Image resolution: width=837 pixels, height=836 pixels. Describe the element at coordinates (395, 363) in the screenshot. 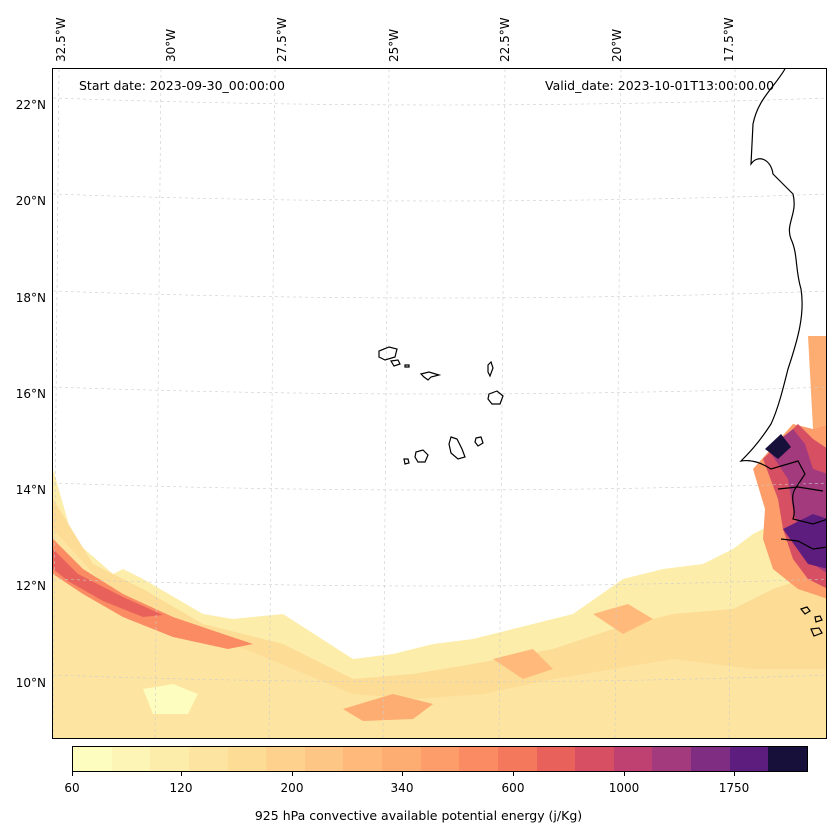

I see `cape-verde-sao-vicente` at that location.